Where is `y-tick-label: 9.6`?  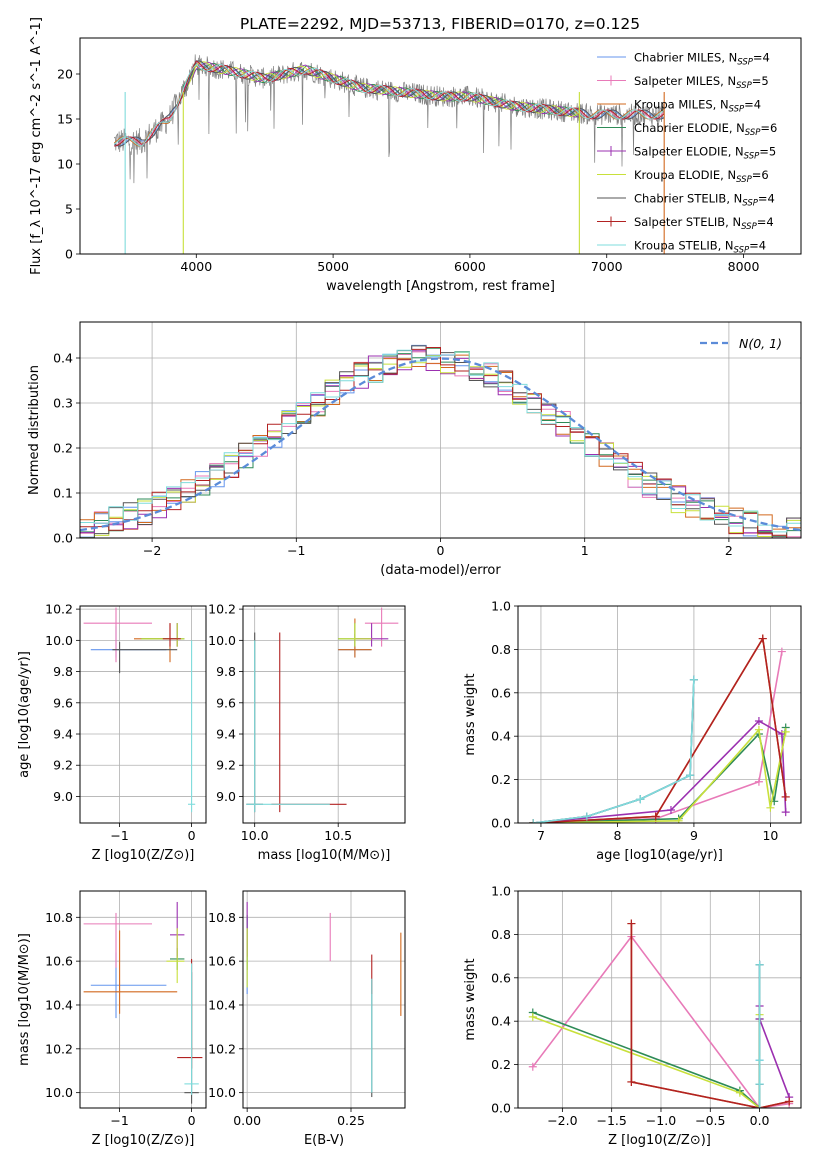 y-tick-label: 9.6 is located at coordinates (63, 702).